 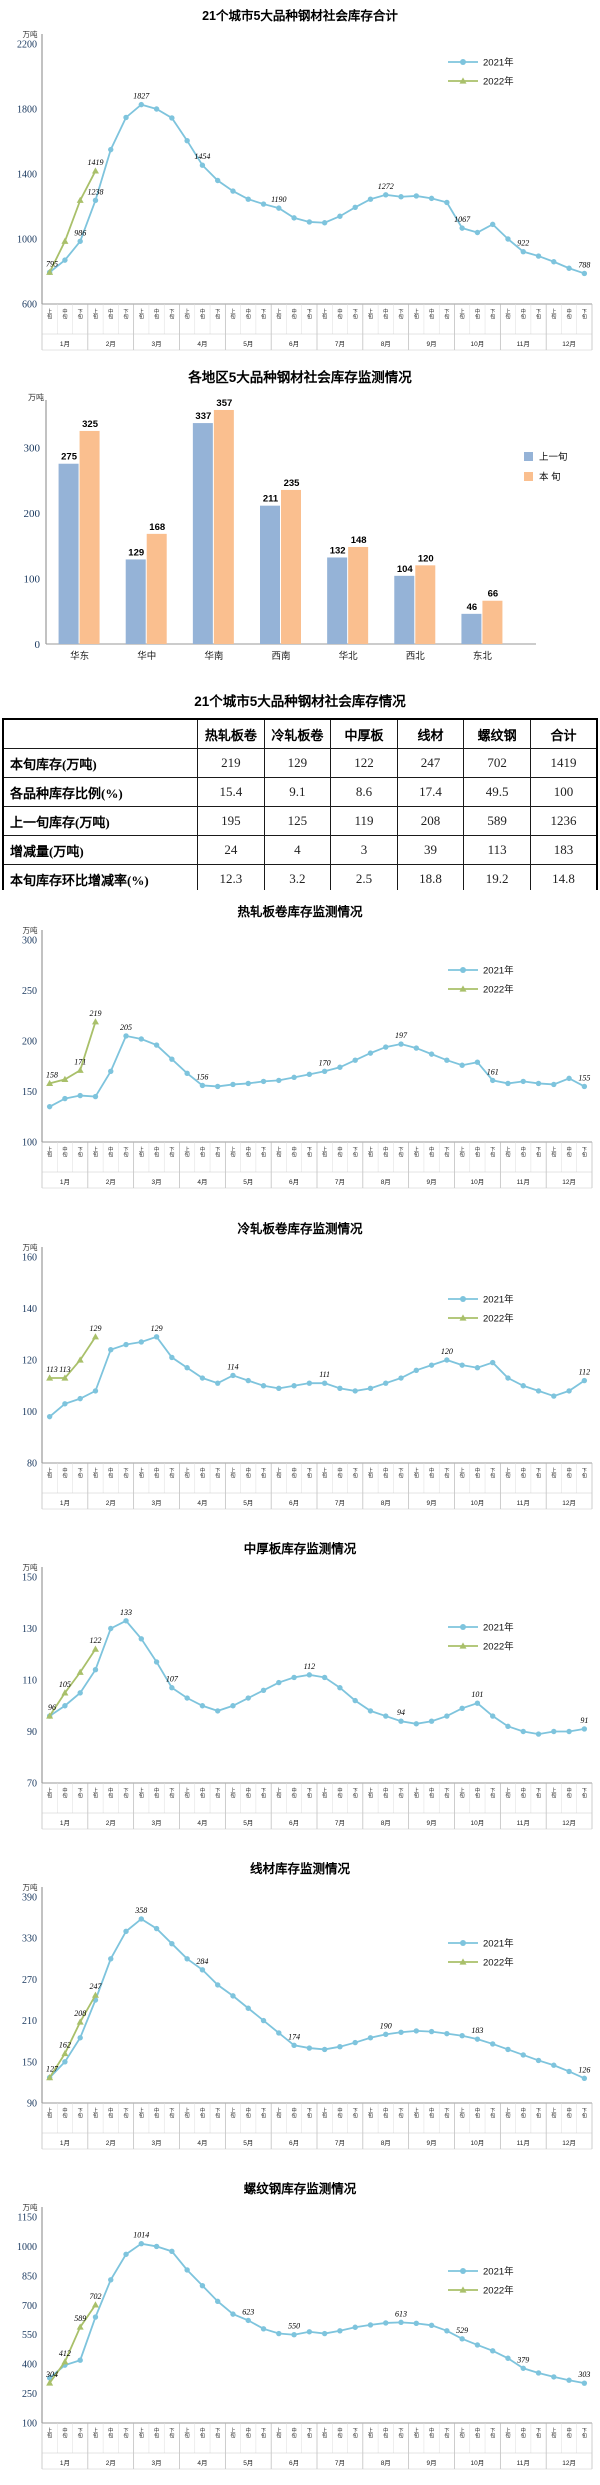 What do you see at coordinates (231, 850) in the screenshot?
I see `table-cell: 24` at bounding box center [231, 850].